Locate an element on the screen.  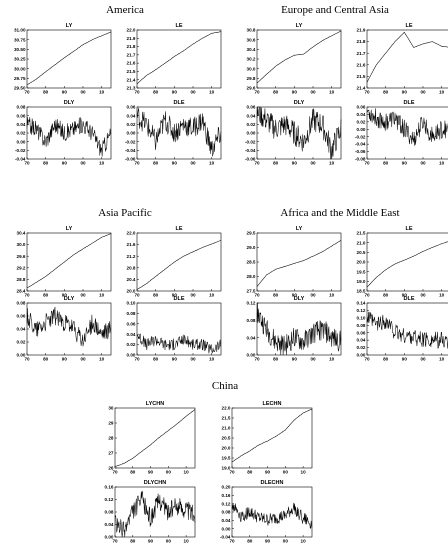
x-tick-label-america-dle: 90 is located at coordinates (175, 163).